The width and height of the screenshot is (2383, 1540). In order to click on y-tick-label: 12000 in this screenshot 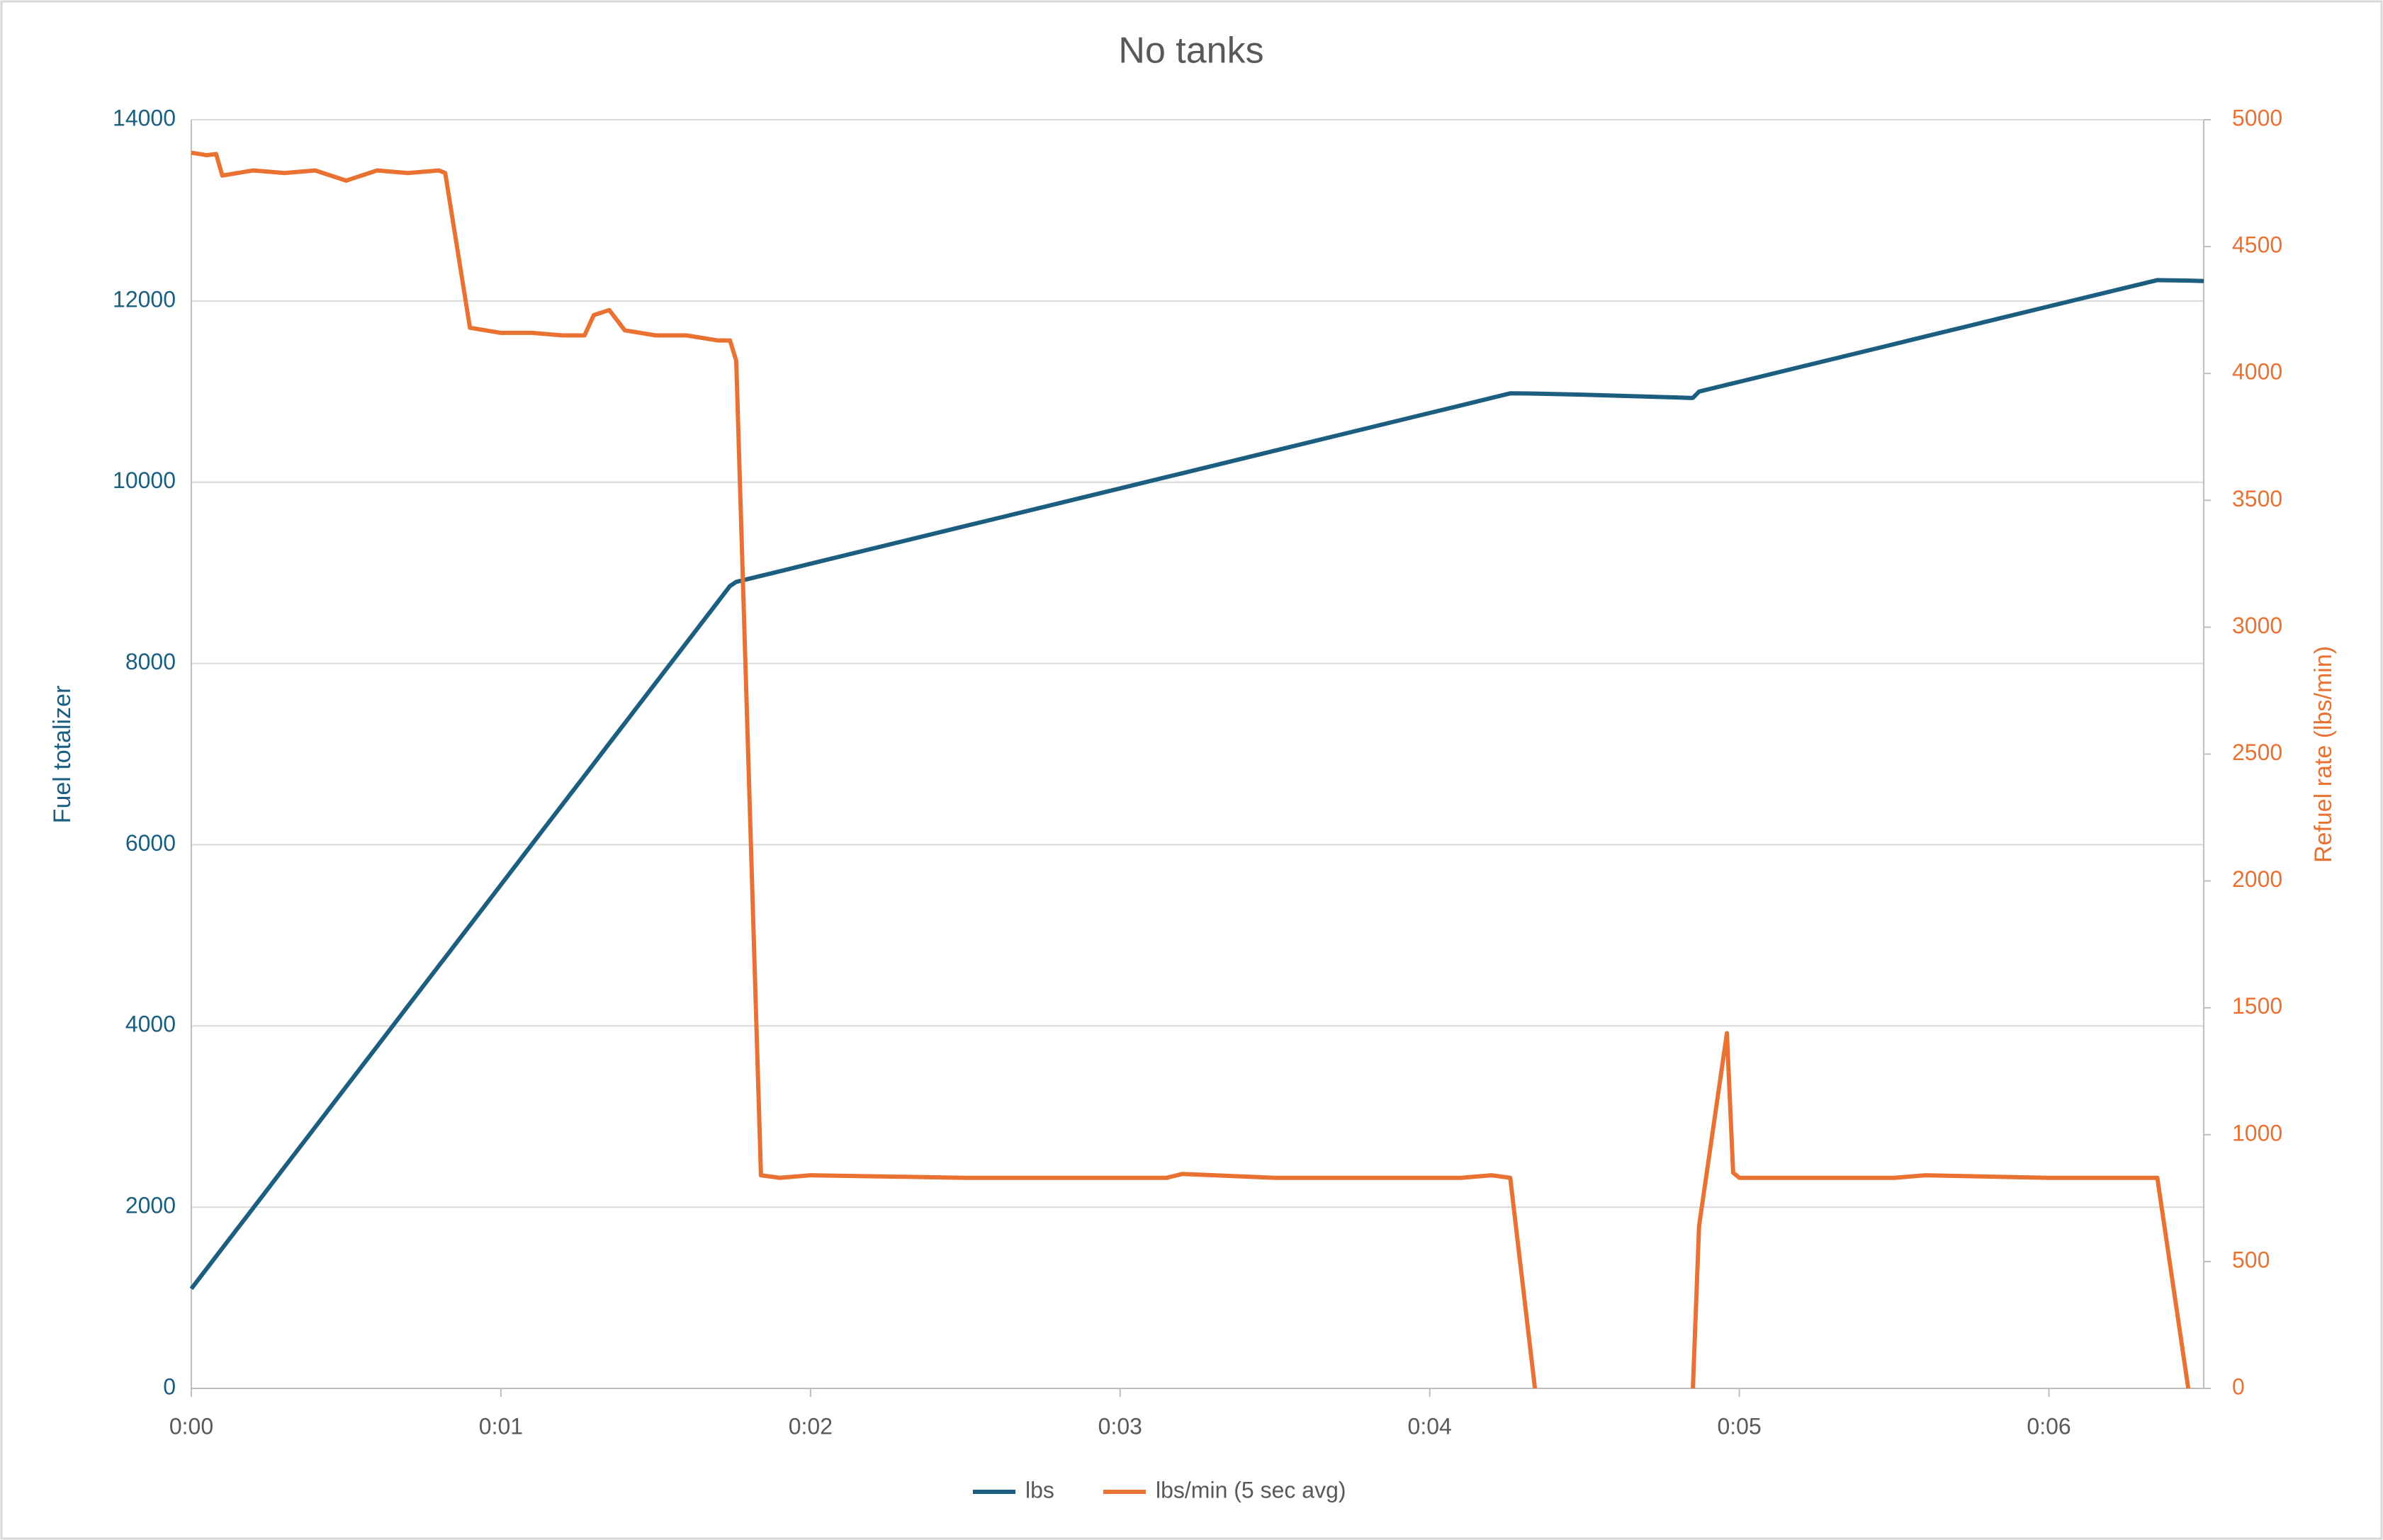, I will do `click(144, 299)`.